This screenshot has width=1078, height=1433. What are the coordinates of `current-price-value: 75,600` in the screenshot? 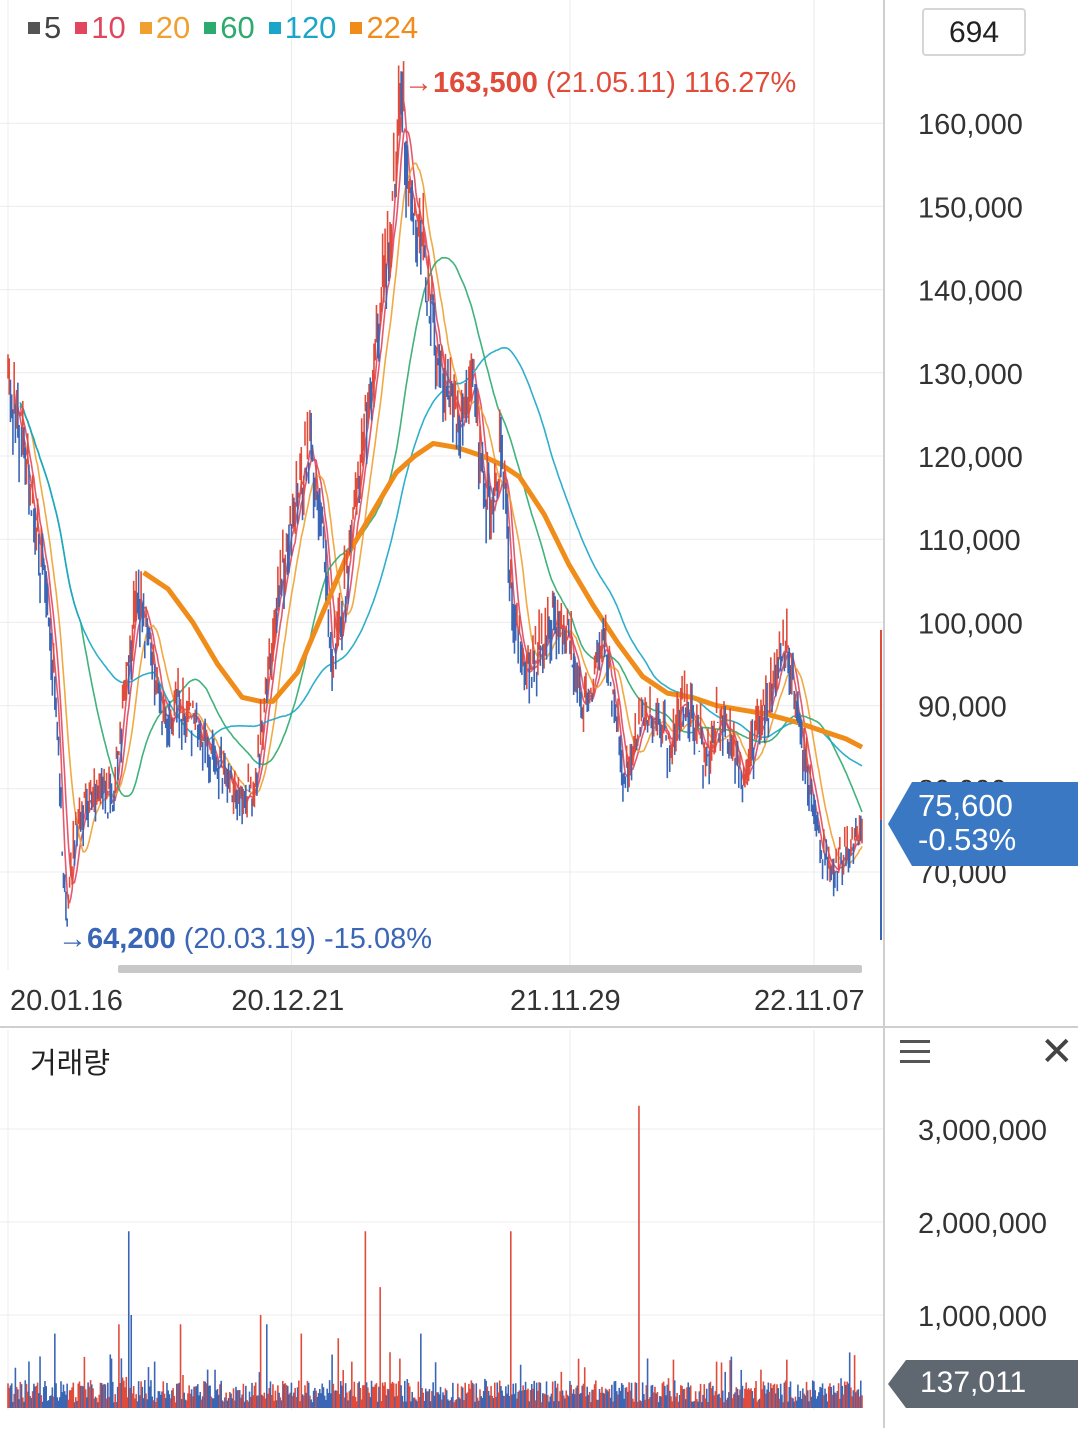 It's located at (965, 805).